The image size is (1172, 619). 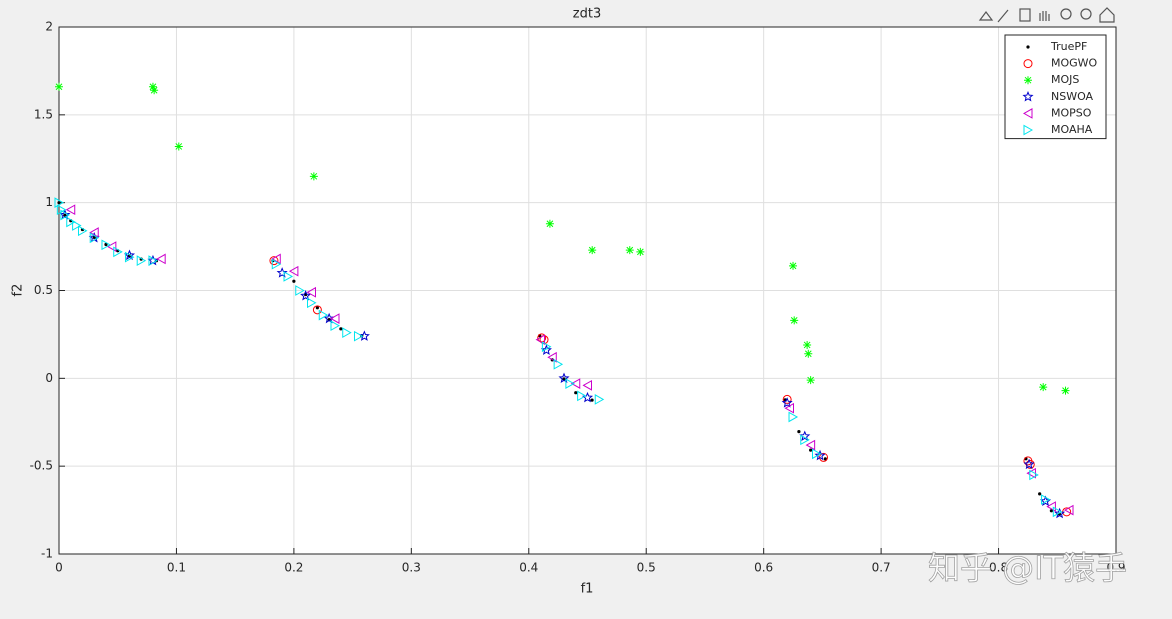 I want to click on x-tick-label: 0.4, so click(x=528, y=568).